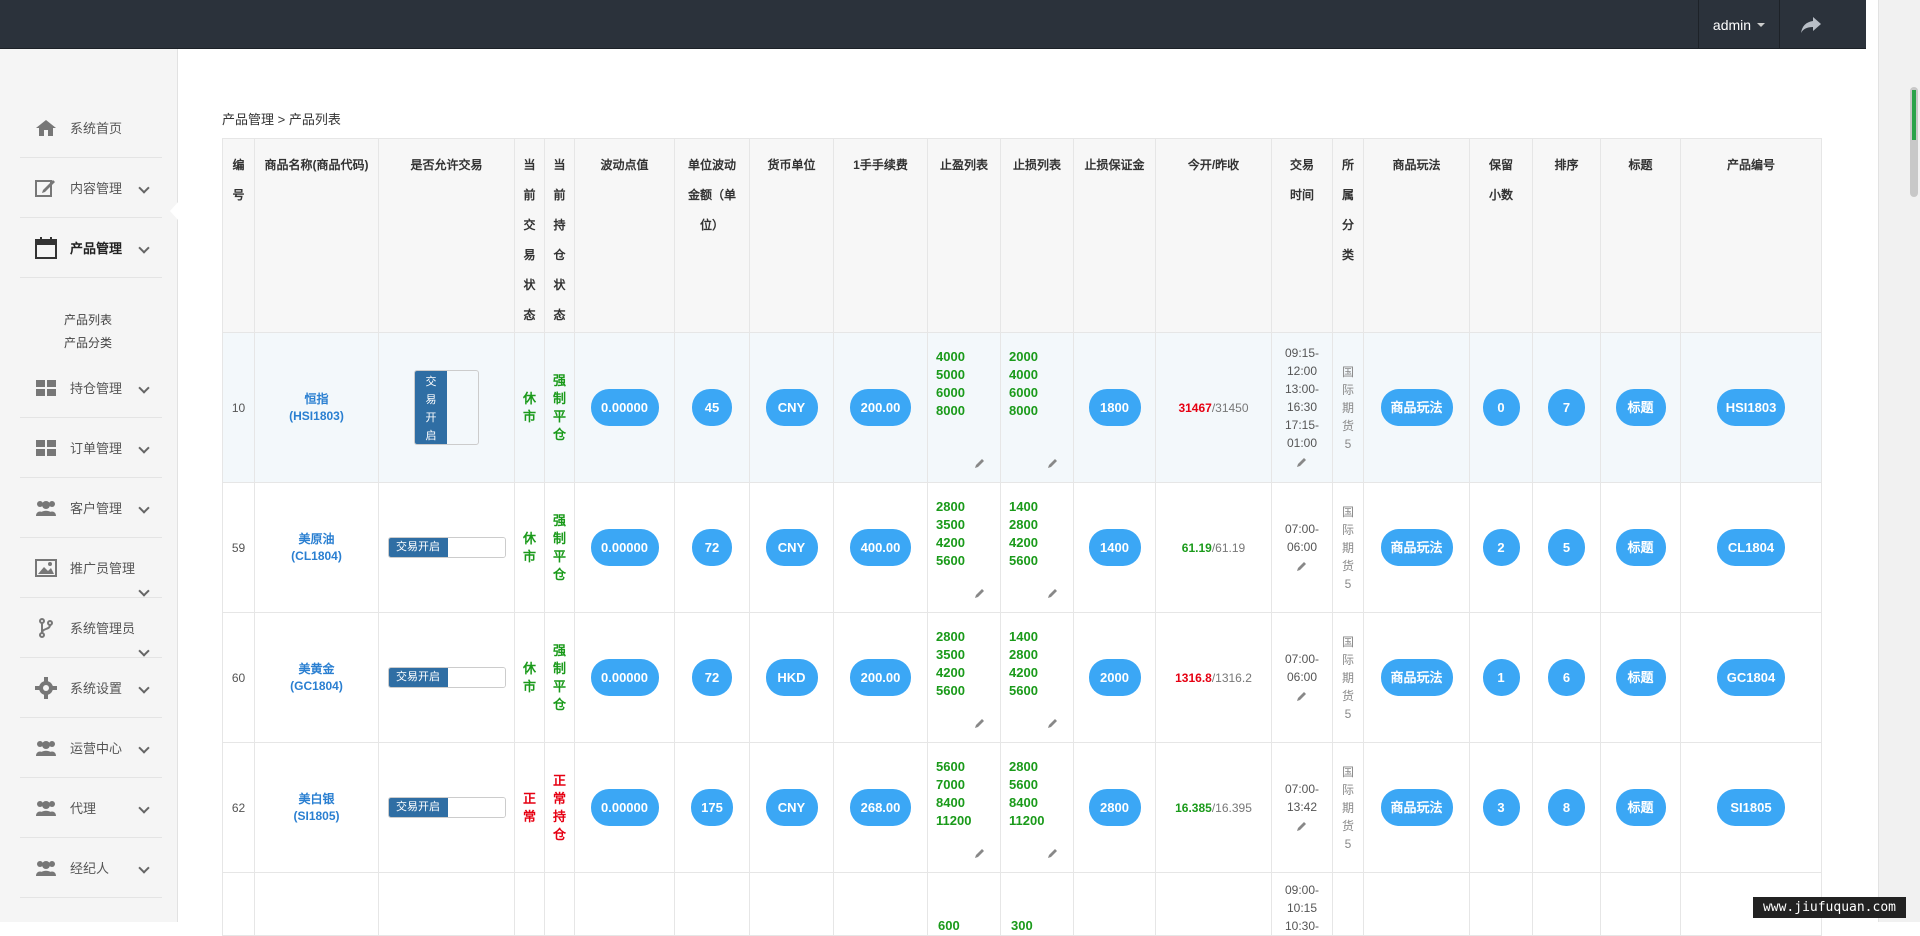 This screenshot has height=936, width=1920. I want to click on margin-button: 2000, so click(1115, 677).